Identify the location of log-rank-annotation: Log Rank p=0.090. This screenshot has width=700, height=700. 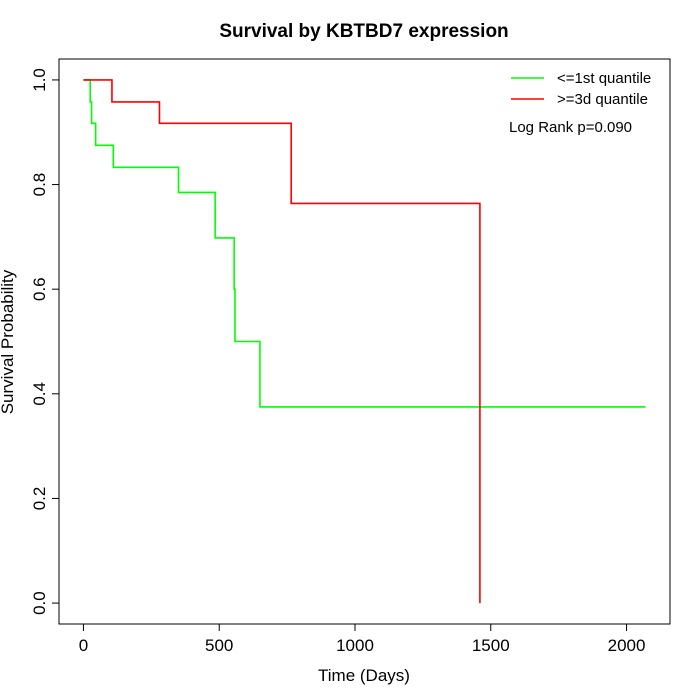
(570, 127).